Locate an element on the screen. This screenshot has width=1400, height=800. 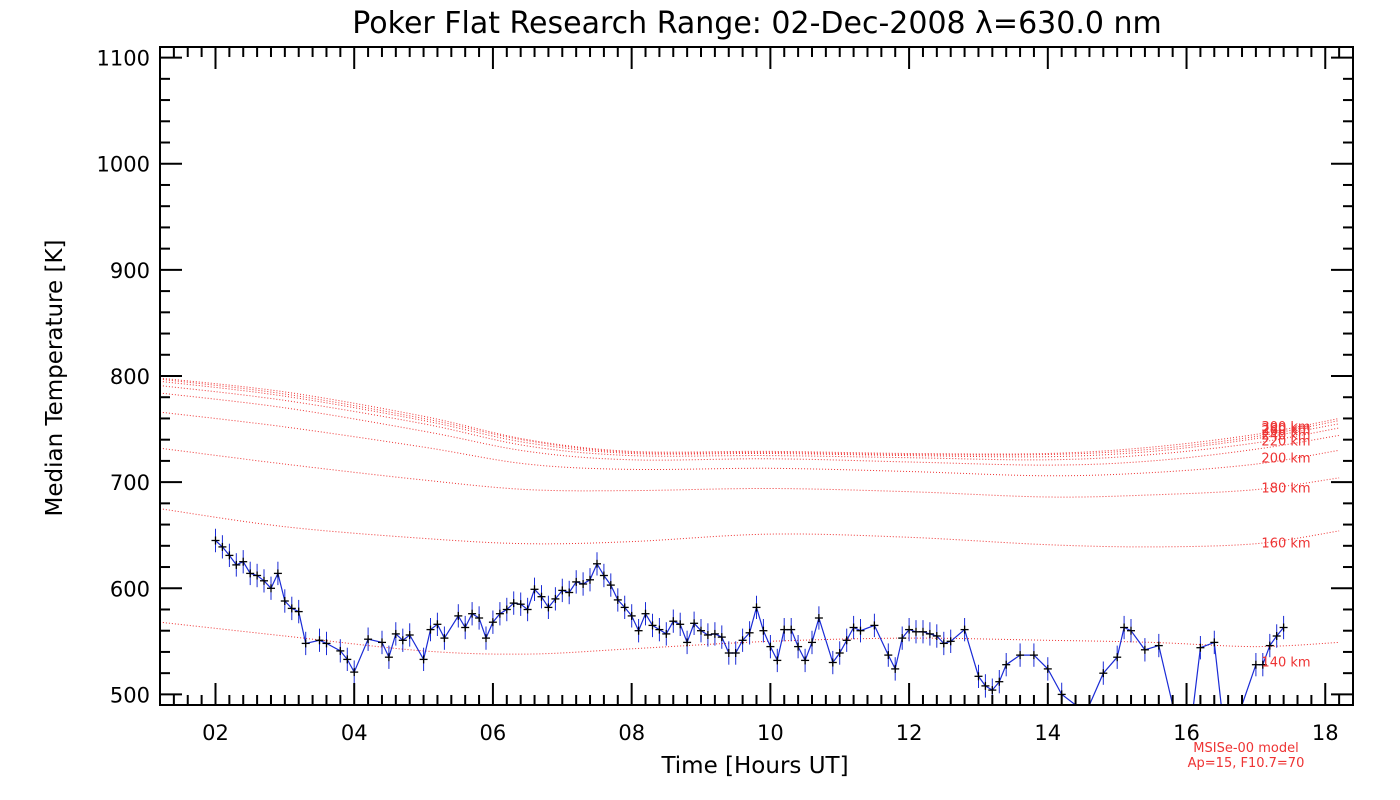
model-curve-280-km is located at coordinates (749, 417).